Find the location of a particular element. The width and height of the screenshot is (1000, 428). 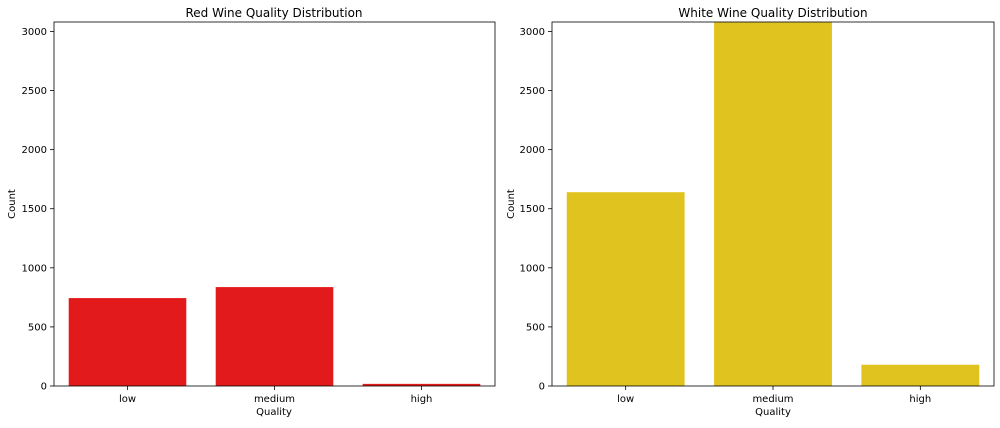

chart-title: Red Wine Quality Distribution is located at coordinates (273, 13).